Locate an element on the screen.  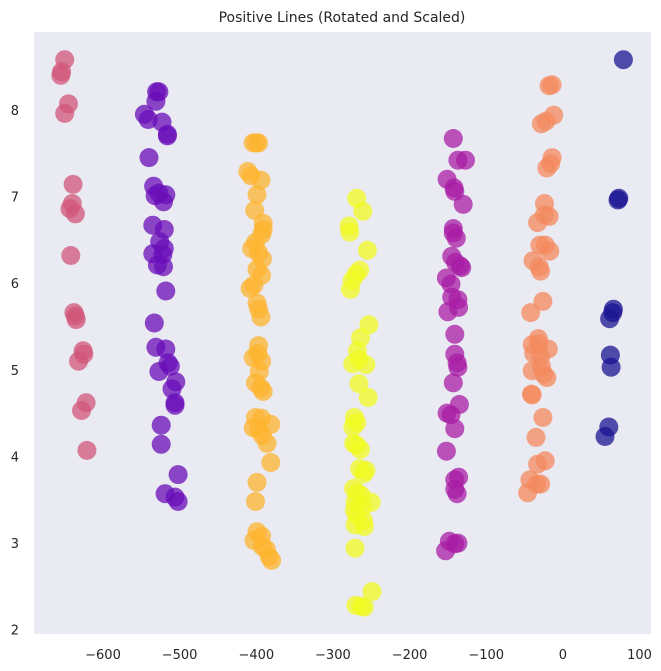
x-tick-label: −300 is located at coordinates (333, 655).